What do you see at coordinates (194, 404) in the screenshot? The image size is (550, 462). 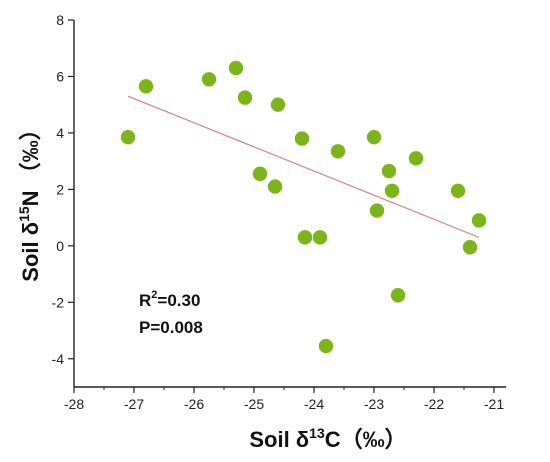 I see `x-tick-label: -26` at bounding box center [194, 404].